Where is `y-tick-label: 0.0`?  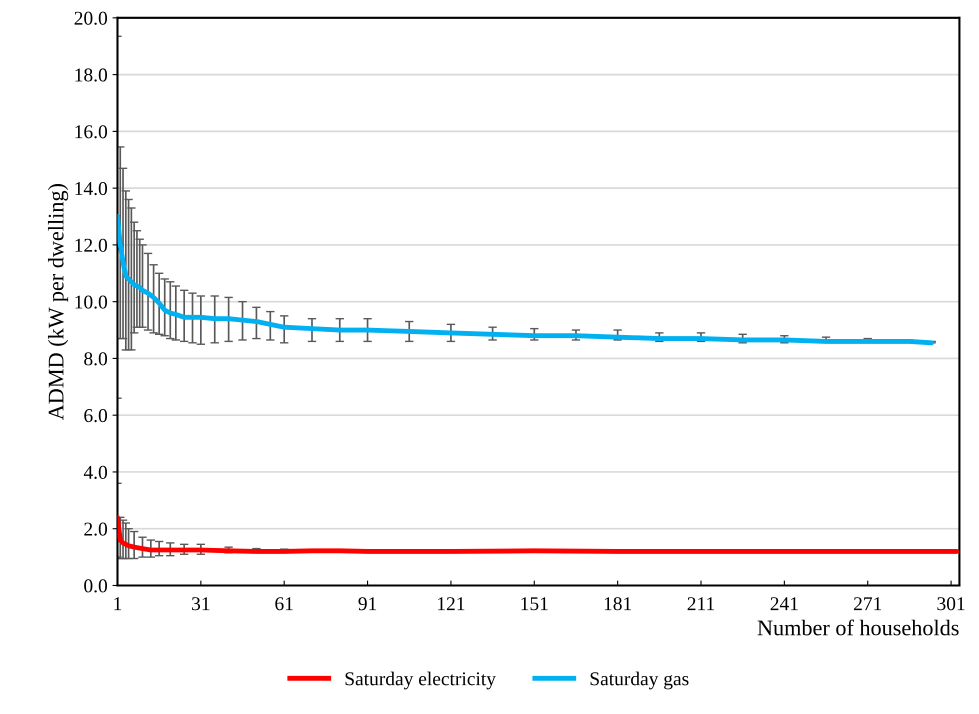
y-tick-label: 0.0 is located at coordinates (96, 586).